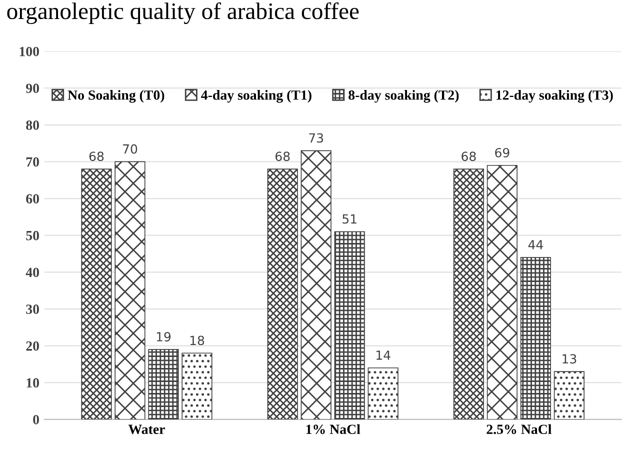  What do you see at coordinates (32, 309) in the screenshot?
I see `y-tick-label: 30` at bounding box center [32, 309].